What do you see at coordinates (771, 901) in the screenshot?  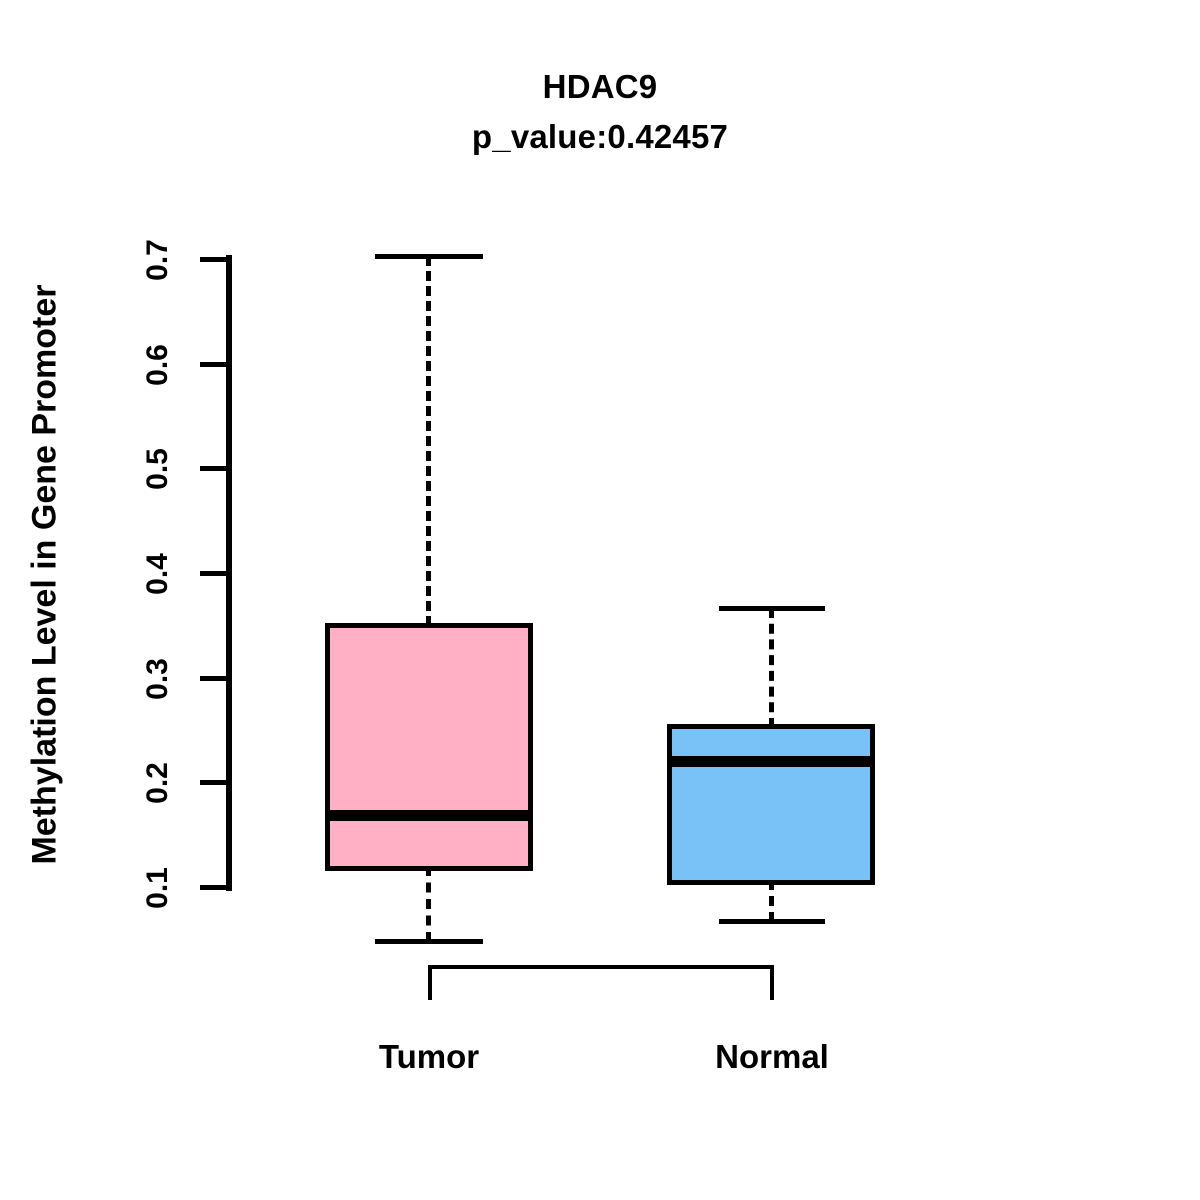 I see `normal-whisker-lower` at bounding box center [771, 901].